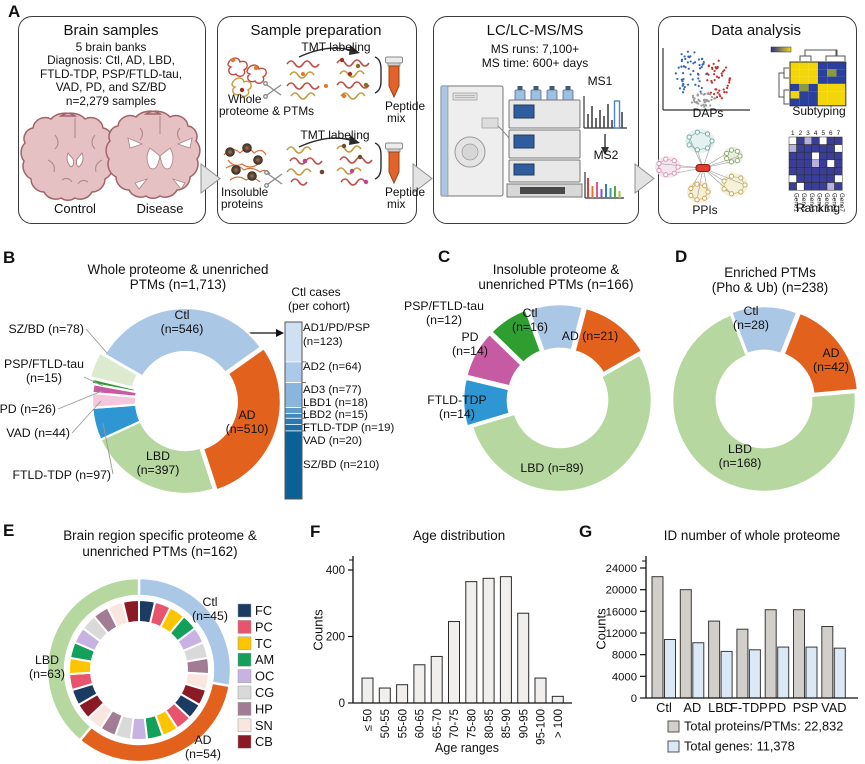 Image resolution: width=865 pixels, height=764 pixels. What do you see at coordinates (841, 202) in the screenshot?
I see `ranking-gene-label: Gene7` at bounding box center [841, 202].